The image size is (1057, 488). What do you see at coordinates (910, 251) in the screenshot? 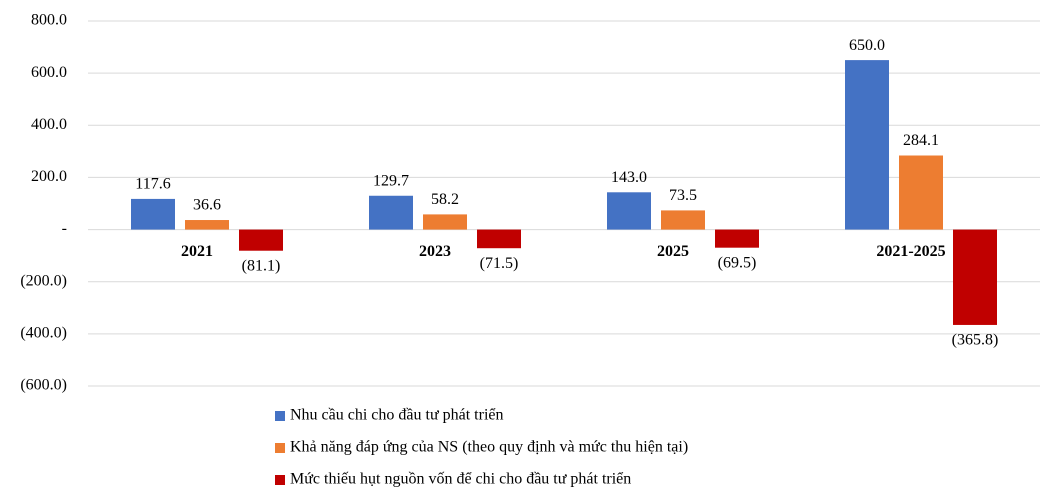
I see `x-tick-label: 2021-2025` at bounding box center [910, 251].